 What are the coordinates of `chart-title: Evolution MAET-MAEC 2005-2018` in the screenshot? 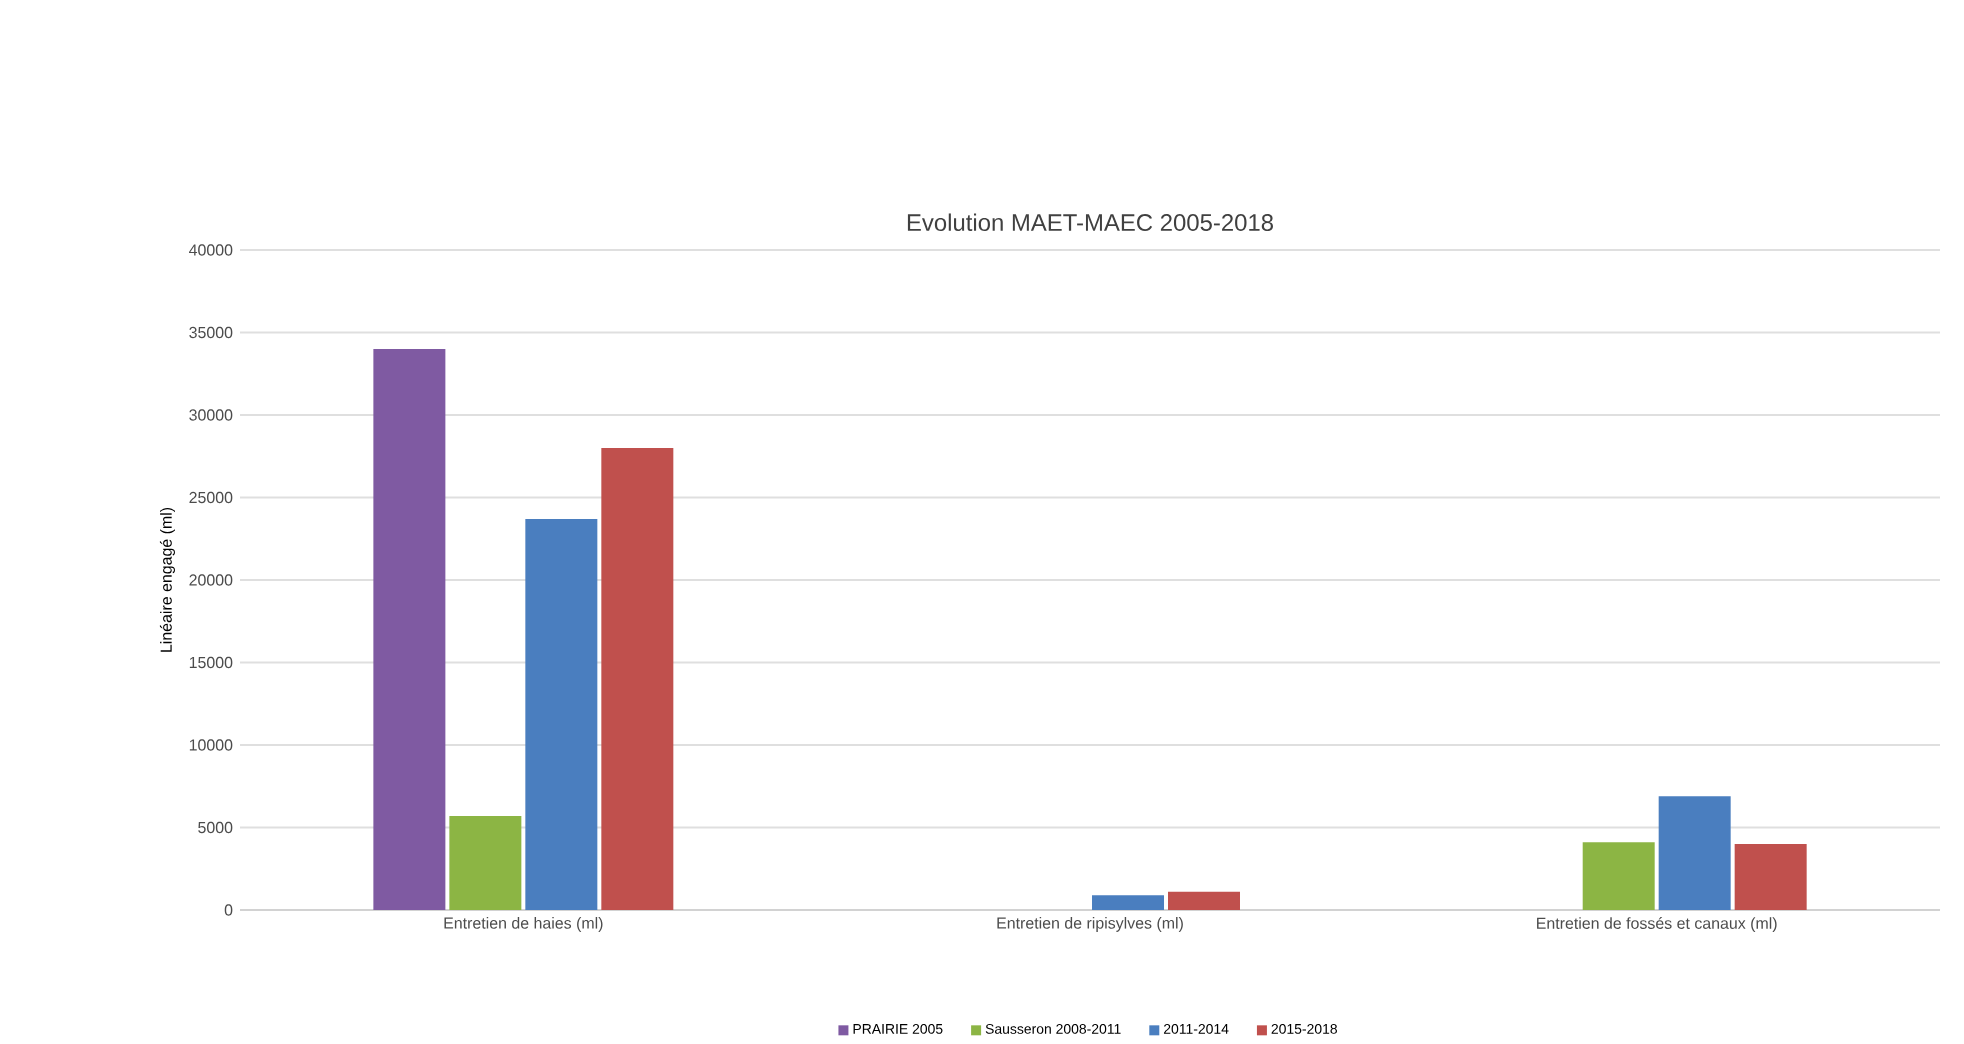 It's located at (1090, 222).